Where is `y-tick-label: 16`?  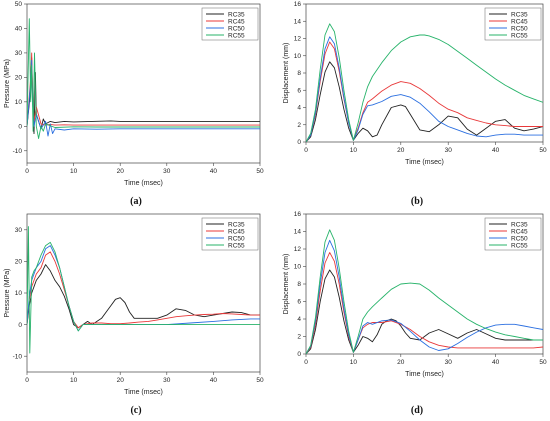 y-tick-label: 16 is located at coordinates (298, 214).